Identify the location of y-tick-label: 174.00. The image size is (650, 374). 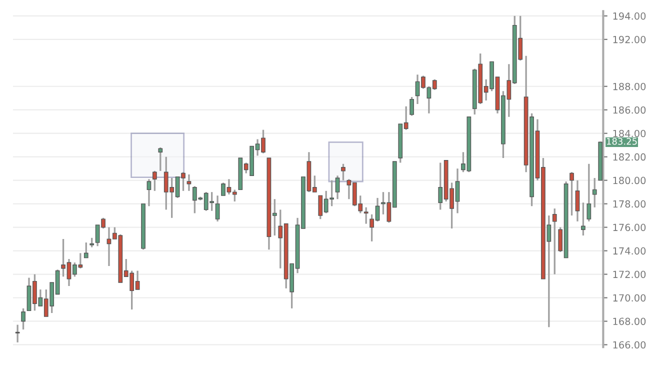
(629, 251).